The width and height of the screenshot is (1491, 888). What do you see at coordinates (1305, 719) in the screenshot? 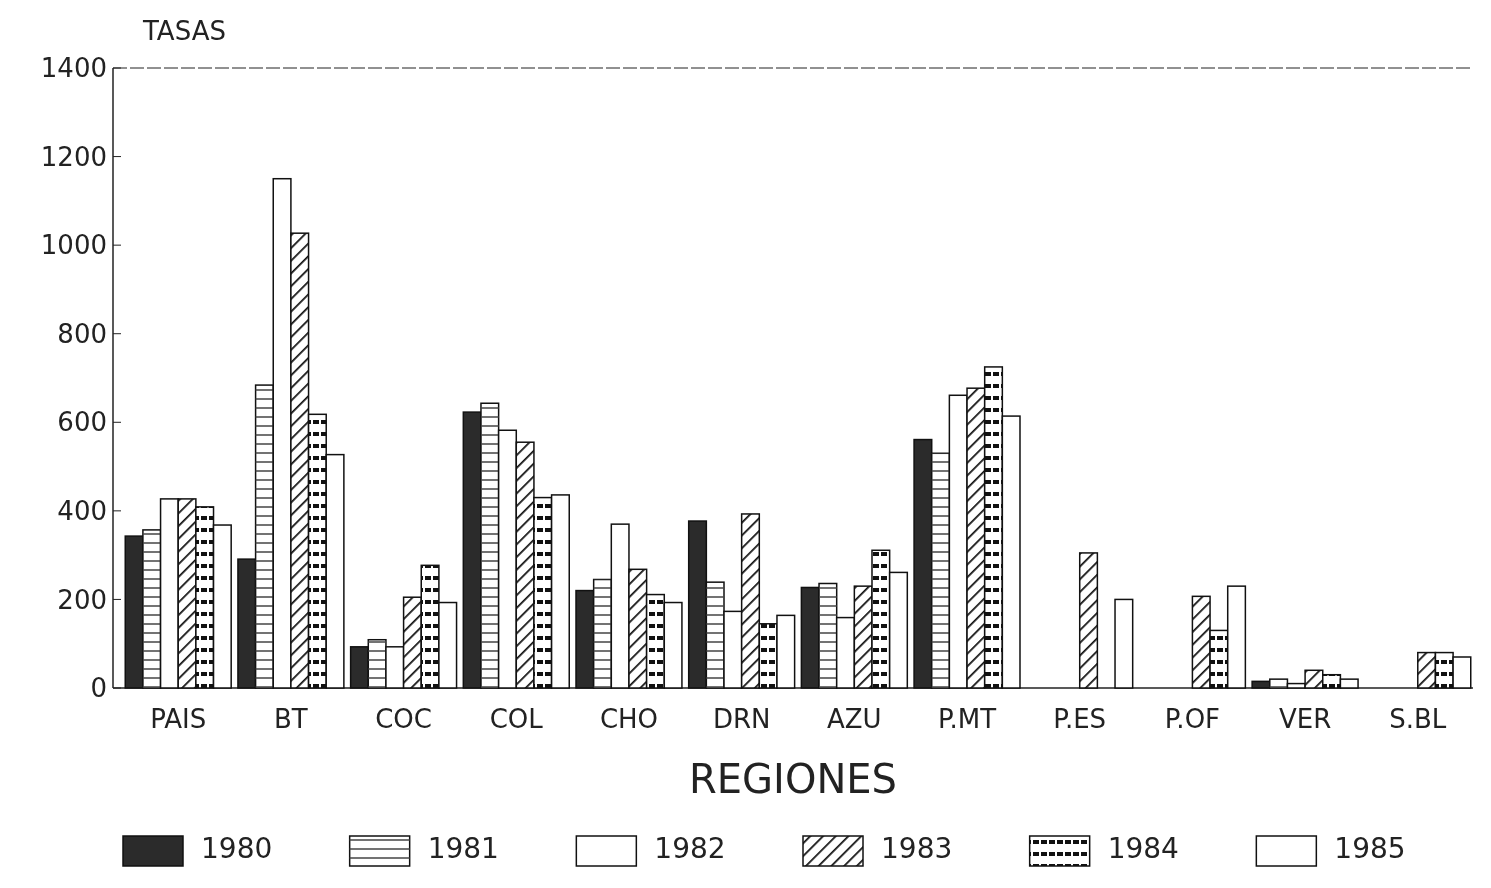
I see `x-tick-label: VER` at bounding box center [1305, 719].